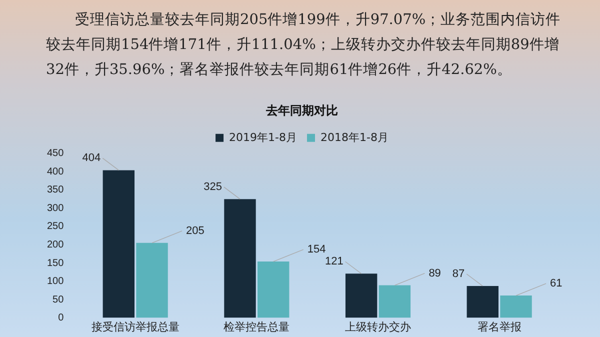  Describe the element at coordinates (61, 318) in the screenshot. I see `y-tick-label: 0` at that location.